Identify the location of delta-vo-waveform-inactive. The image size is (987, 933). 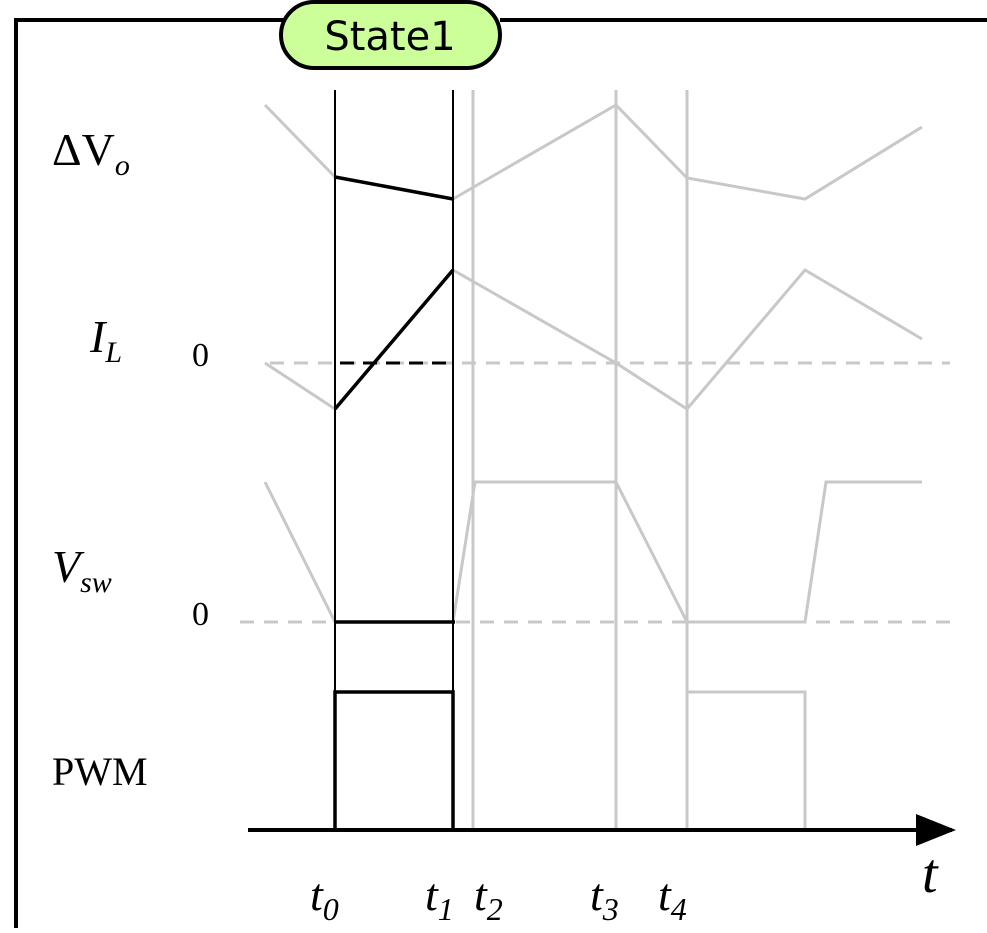
(300, 141).